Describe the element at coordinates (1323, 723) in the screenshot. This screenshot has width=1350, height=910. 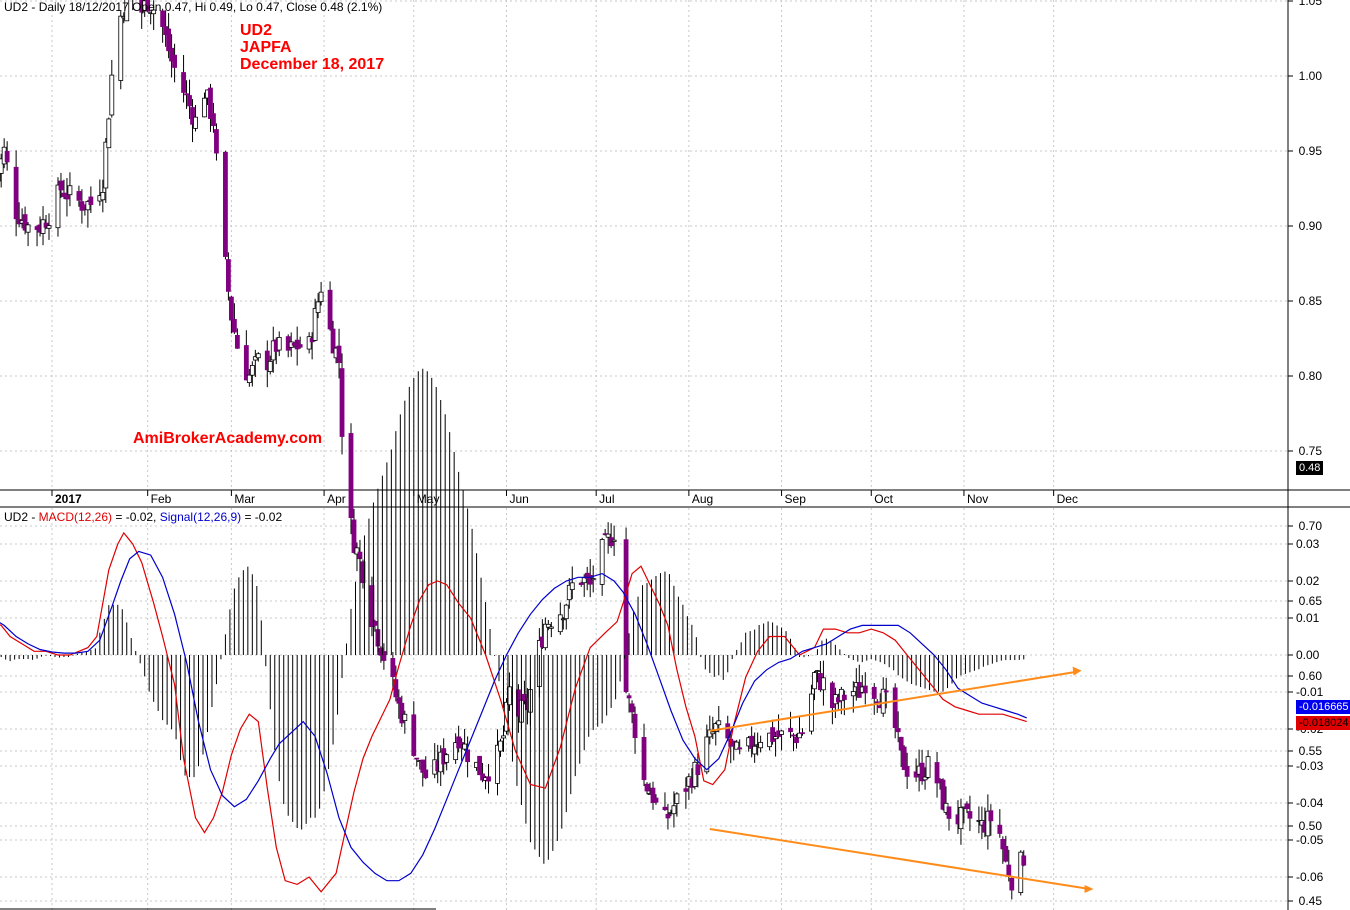
I see `macd-last-value-tag: -0.018024` at that location.